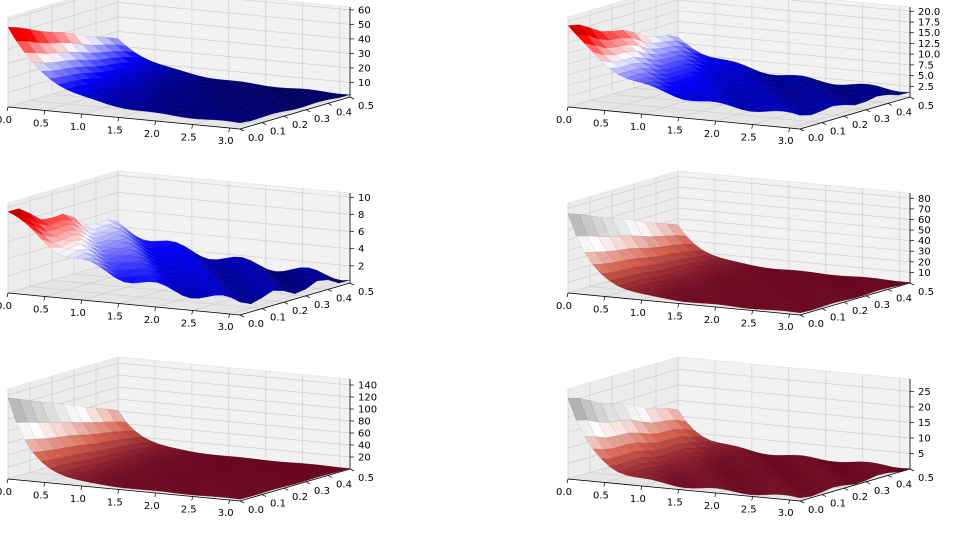  Describe the element at coordinates (929, 12) in the screenshot. I see `z-tick-label: 20.0` at that location.